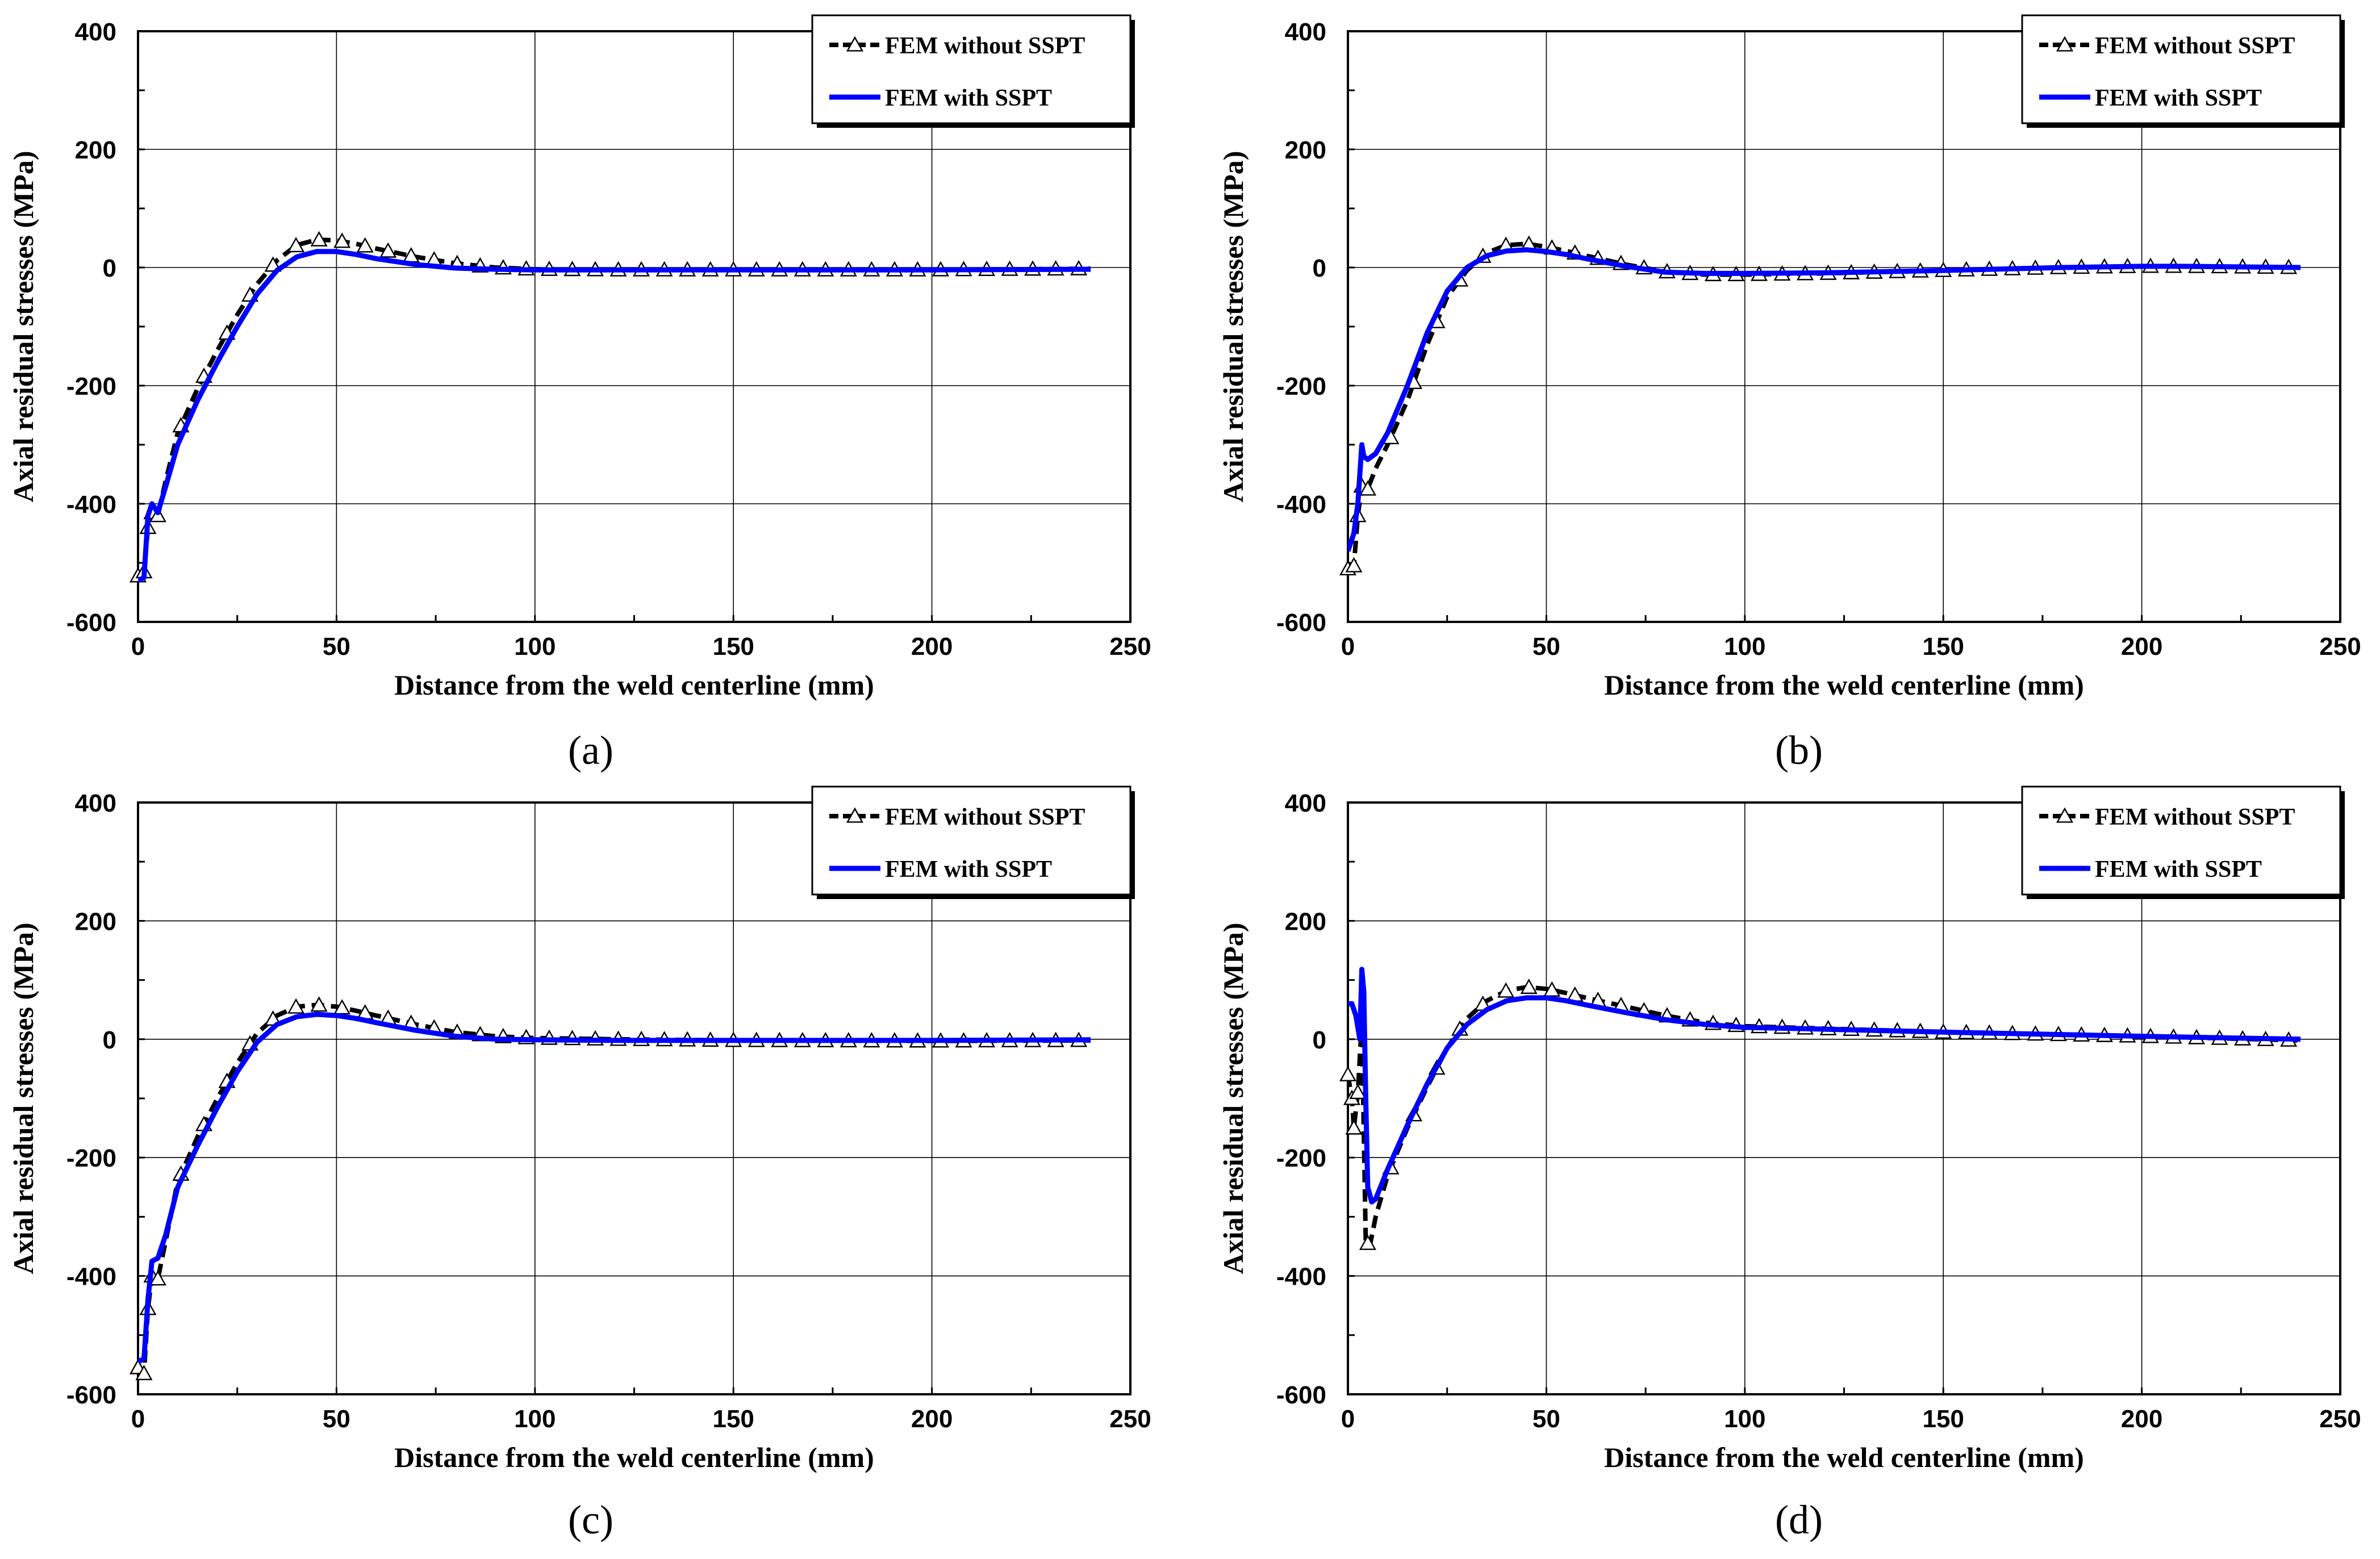 The width and height of the screenshot is (2380, 1559). Describe the element at coordinates (1799, 1520) in the screenshot. I see `panel-label: (d)` at that location.